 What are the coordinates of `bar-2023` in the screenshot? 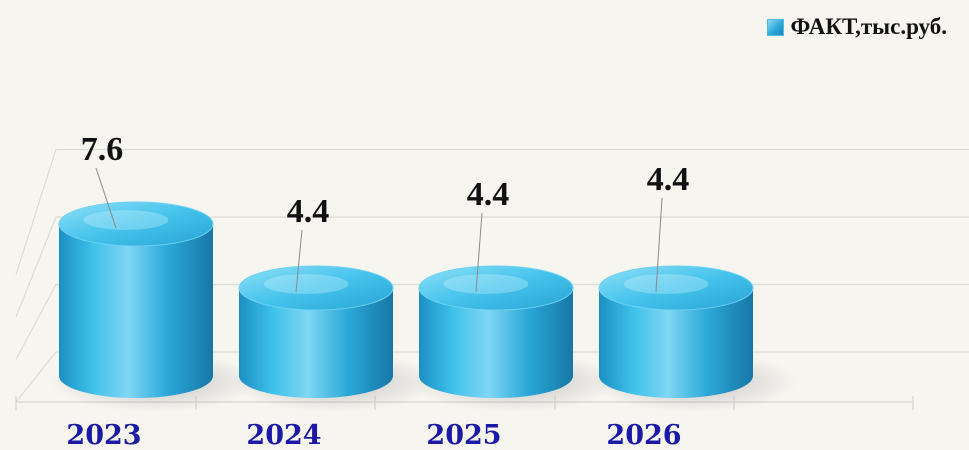 It's located at (154, 307).